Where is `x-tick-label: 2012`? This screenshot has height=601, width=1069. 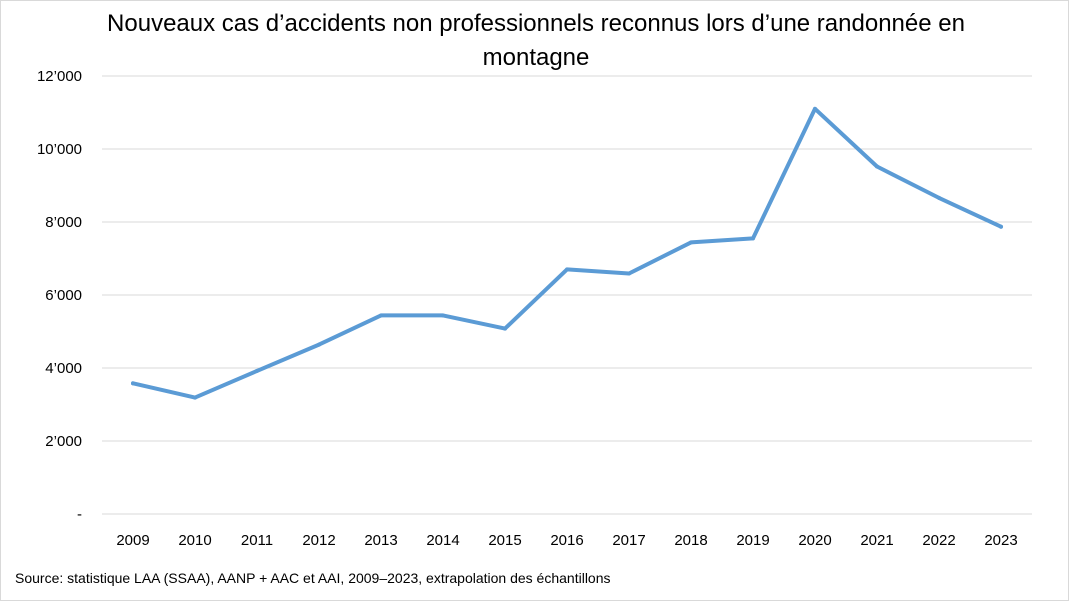
x-tick-label: 2012 is located at coordinates (318, 540).